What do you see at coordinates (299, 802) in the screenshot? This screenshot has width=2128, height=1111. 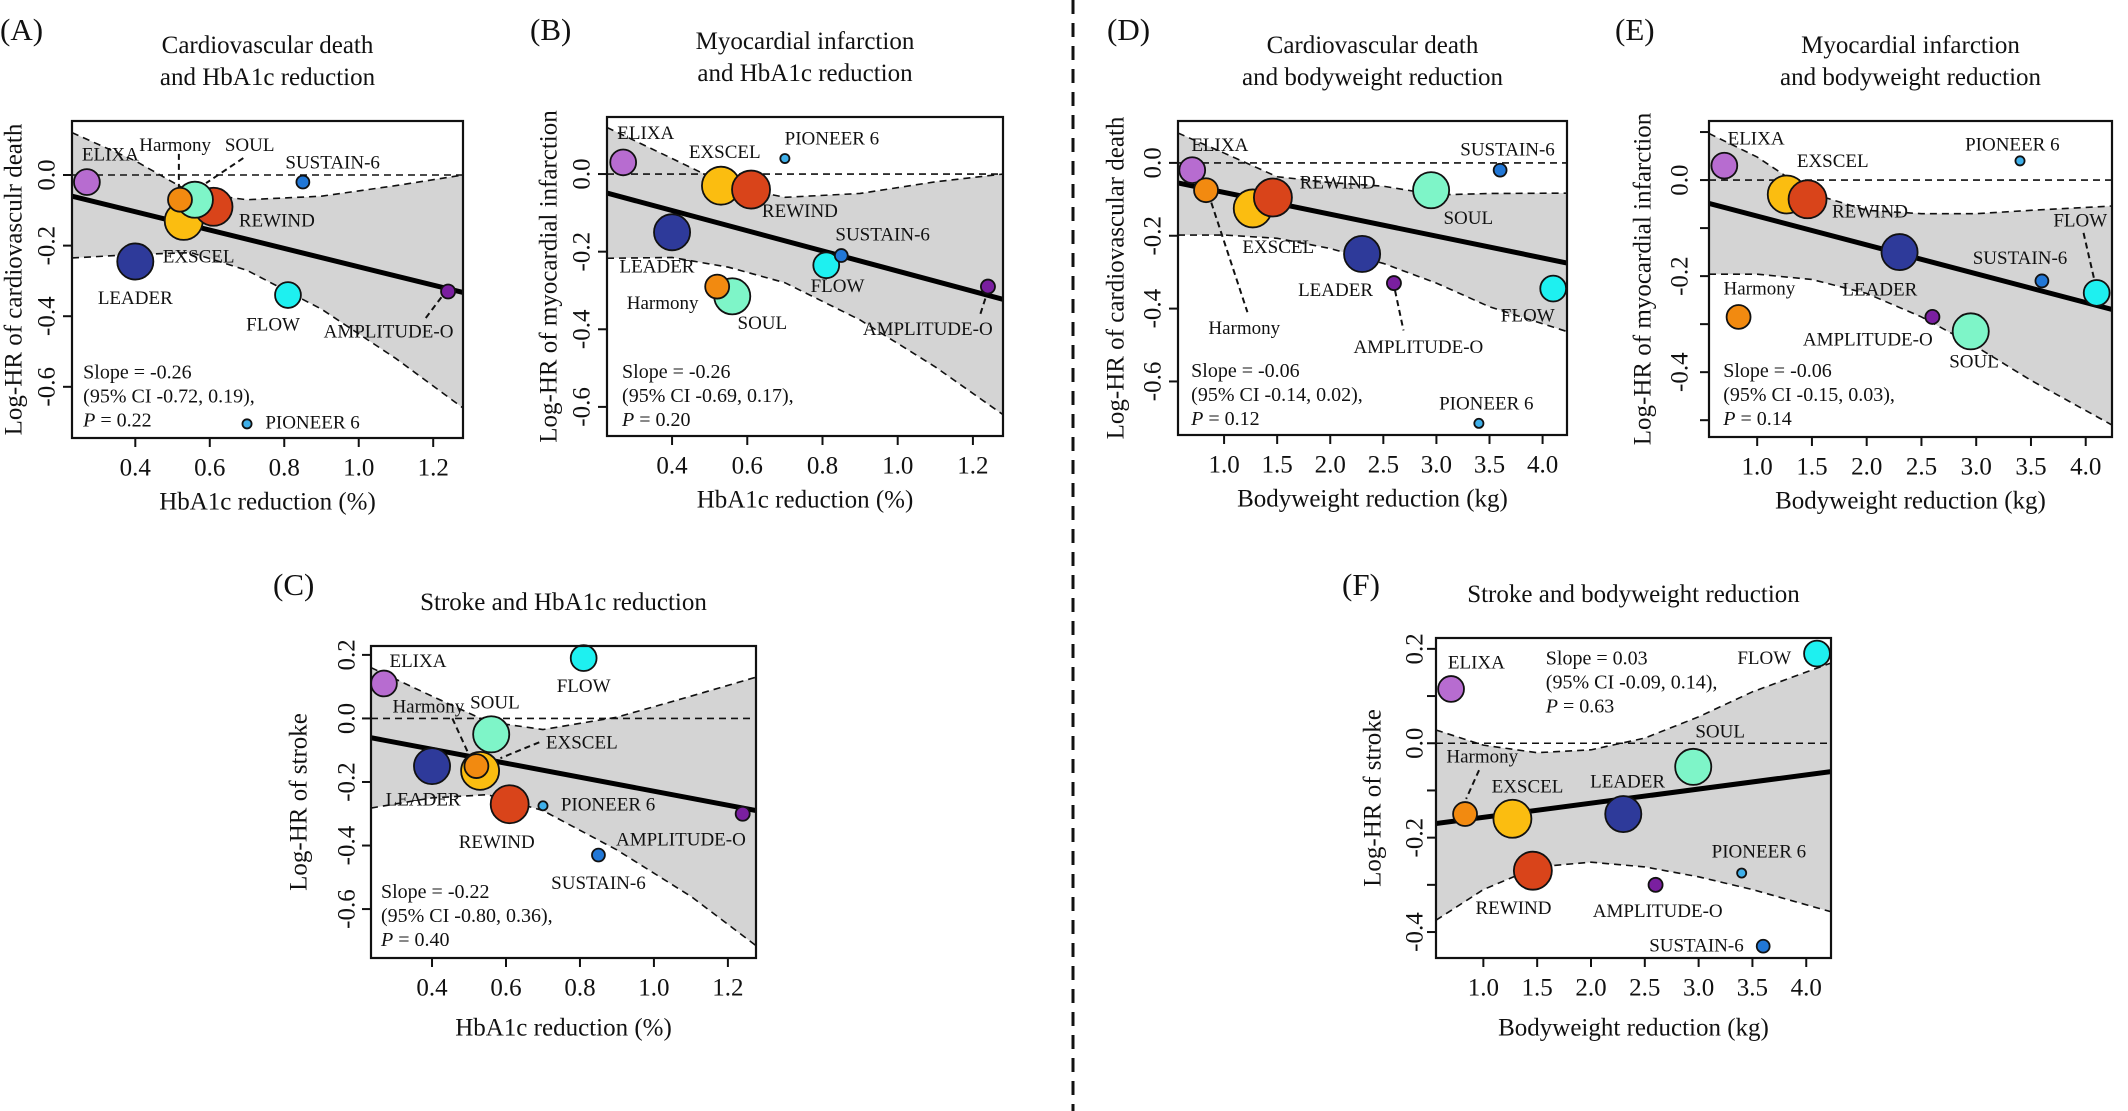 I see `y-axis-label: Log-HR of stroke` at bounding box center [299, 802].